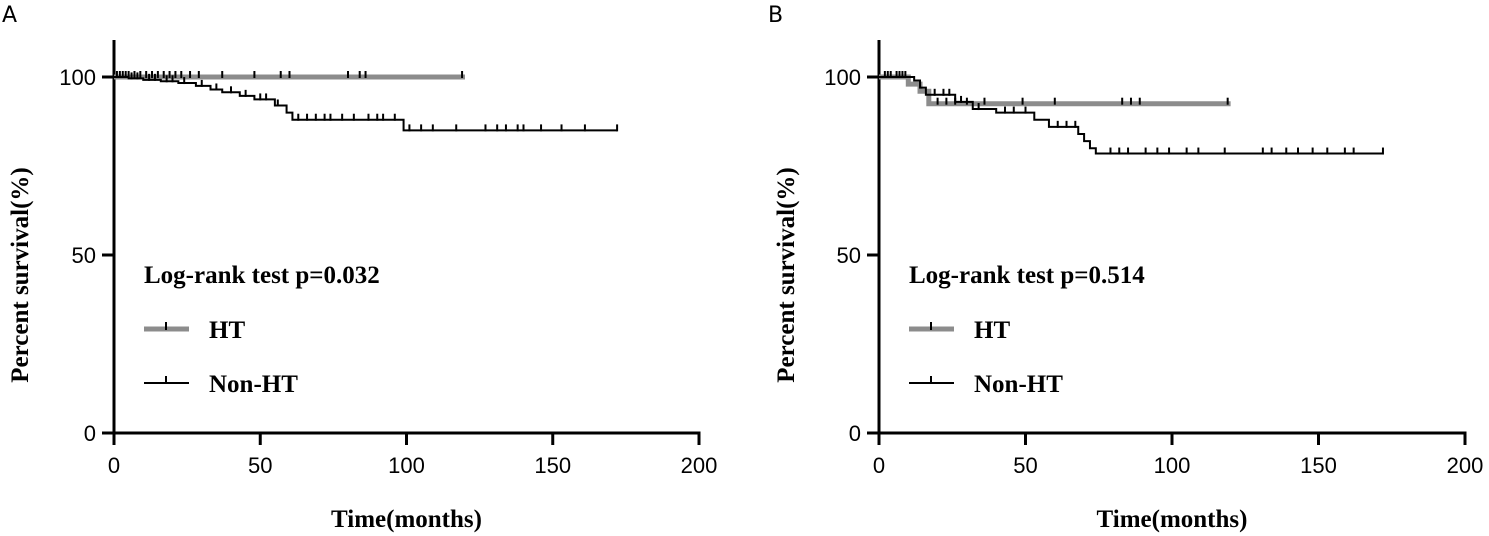  I want to click on panel-letter: B, so click(775, 15).